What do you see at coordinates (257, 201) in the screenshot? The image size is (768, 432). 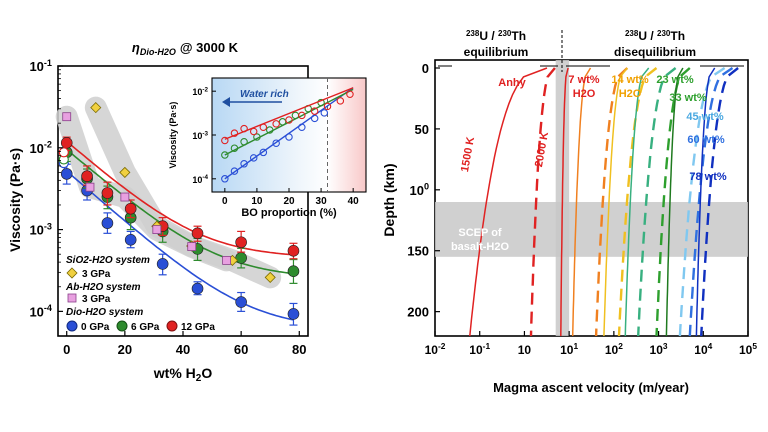 I see `inset-x-tick-label: 10` at bounding box center [257, 201].